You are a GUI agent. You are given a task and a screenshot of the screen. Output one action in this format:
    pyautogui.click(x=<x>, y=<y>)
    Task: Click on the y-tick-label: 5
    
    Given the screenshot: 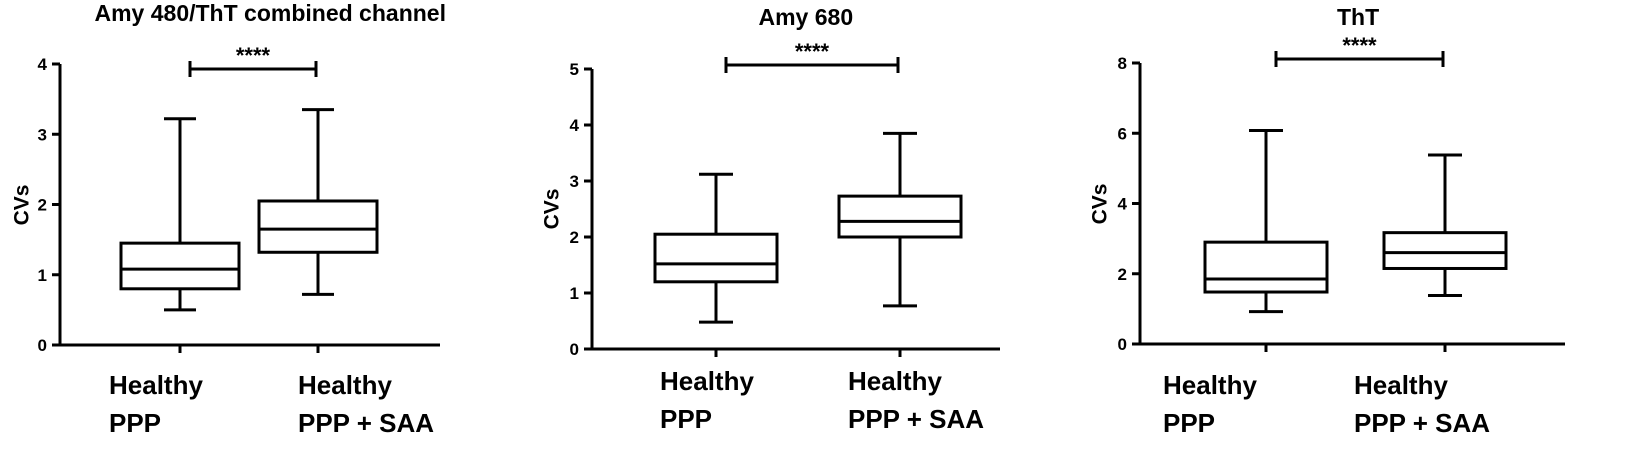 What is the action you would take?
    pyautogui.click(x=574, y=69)
    